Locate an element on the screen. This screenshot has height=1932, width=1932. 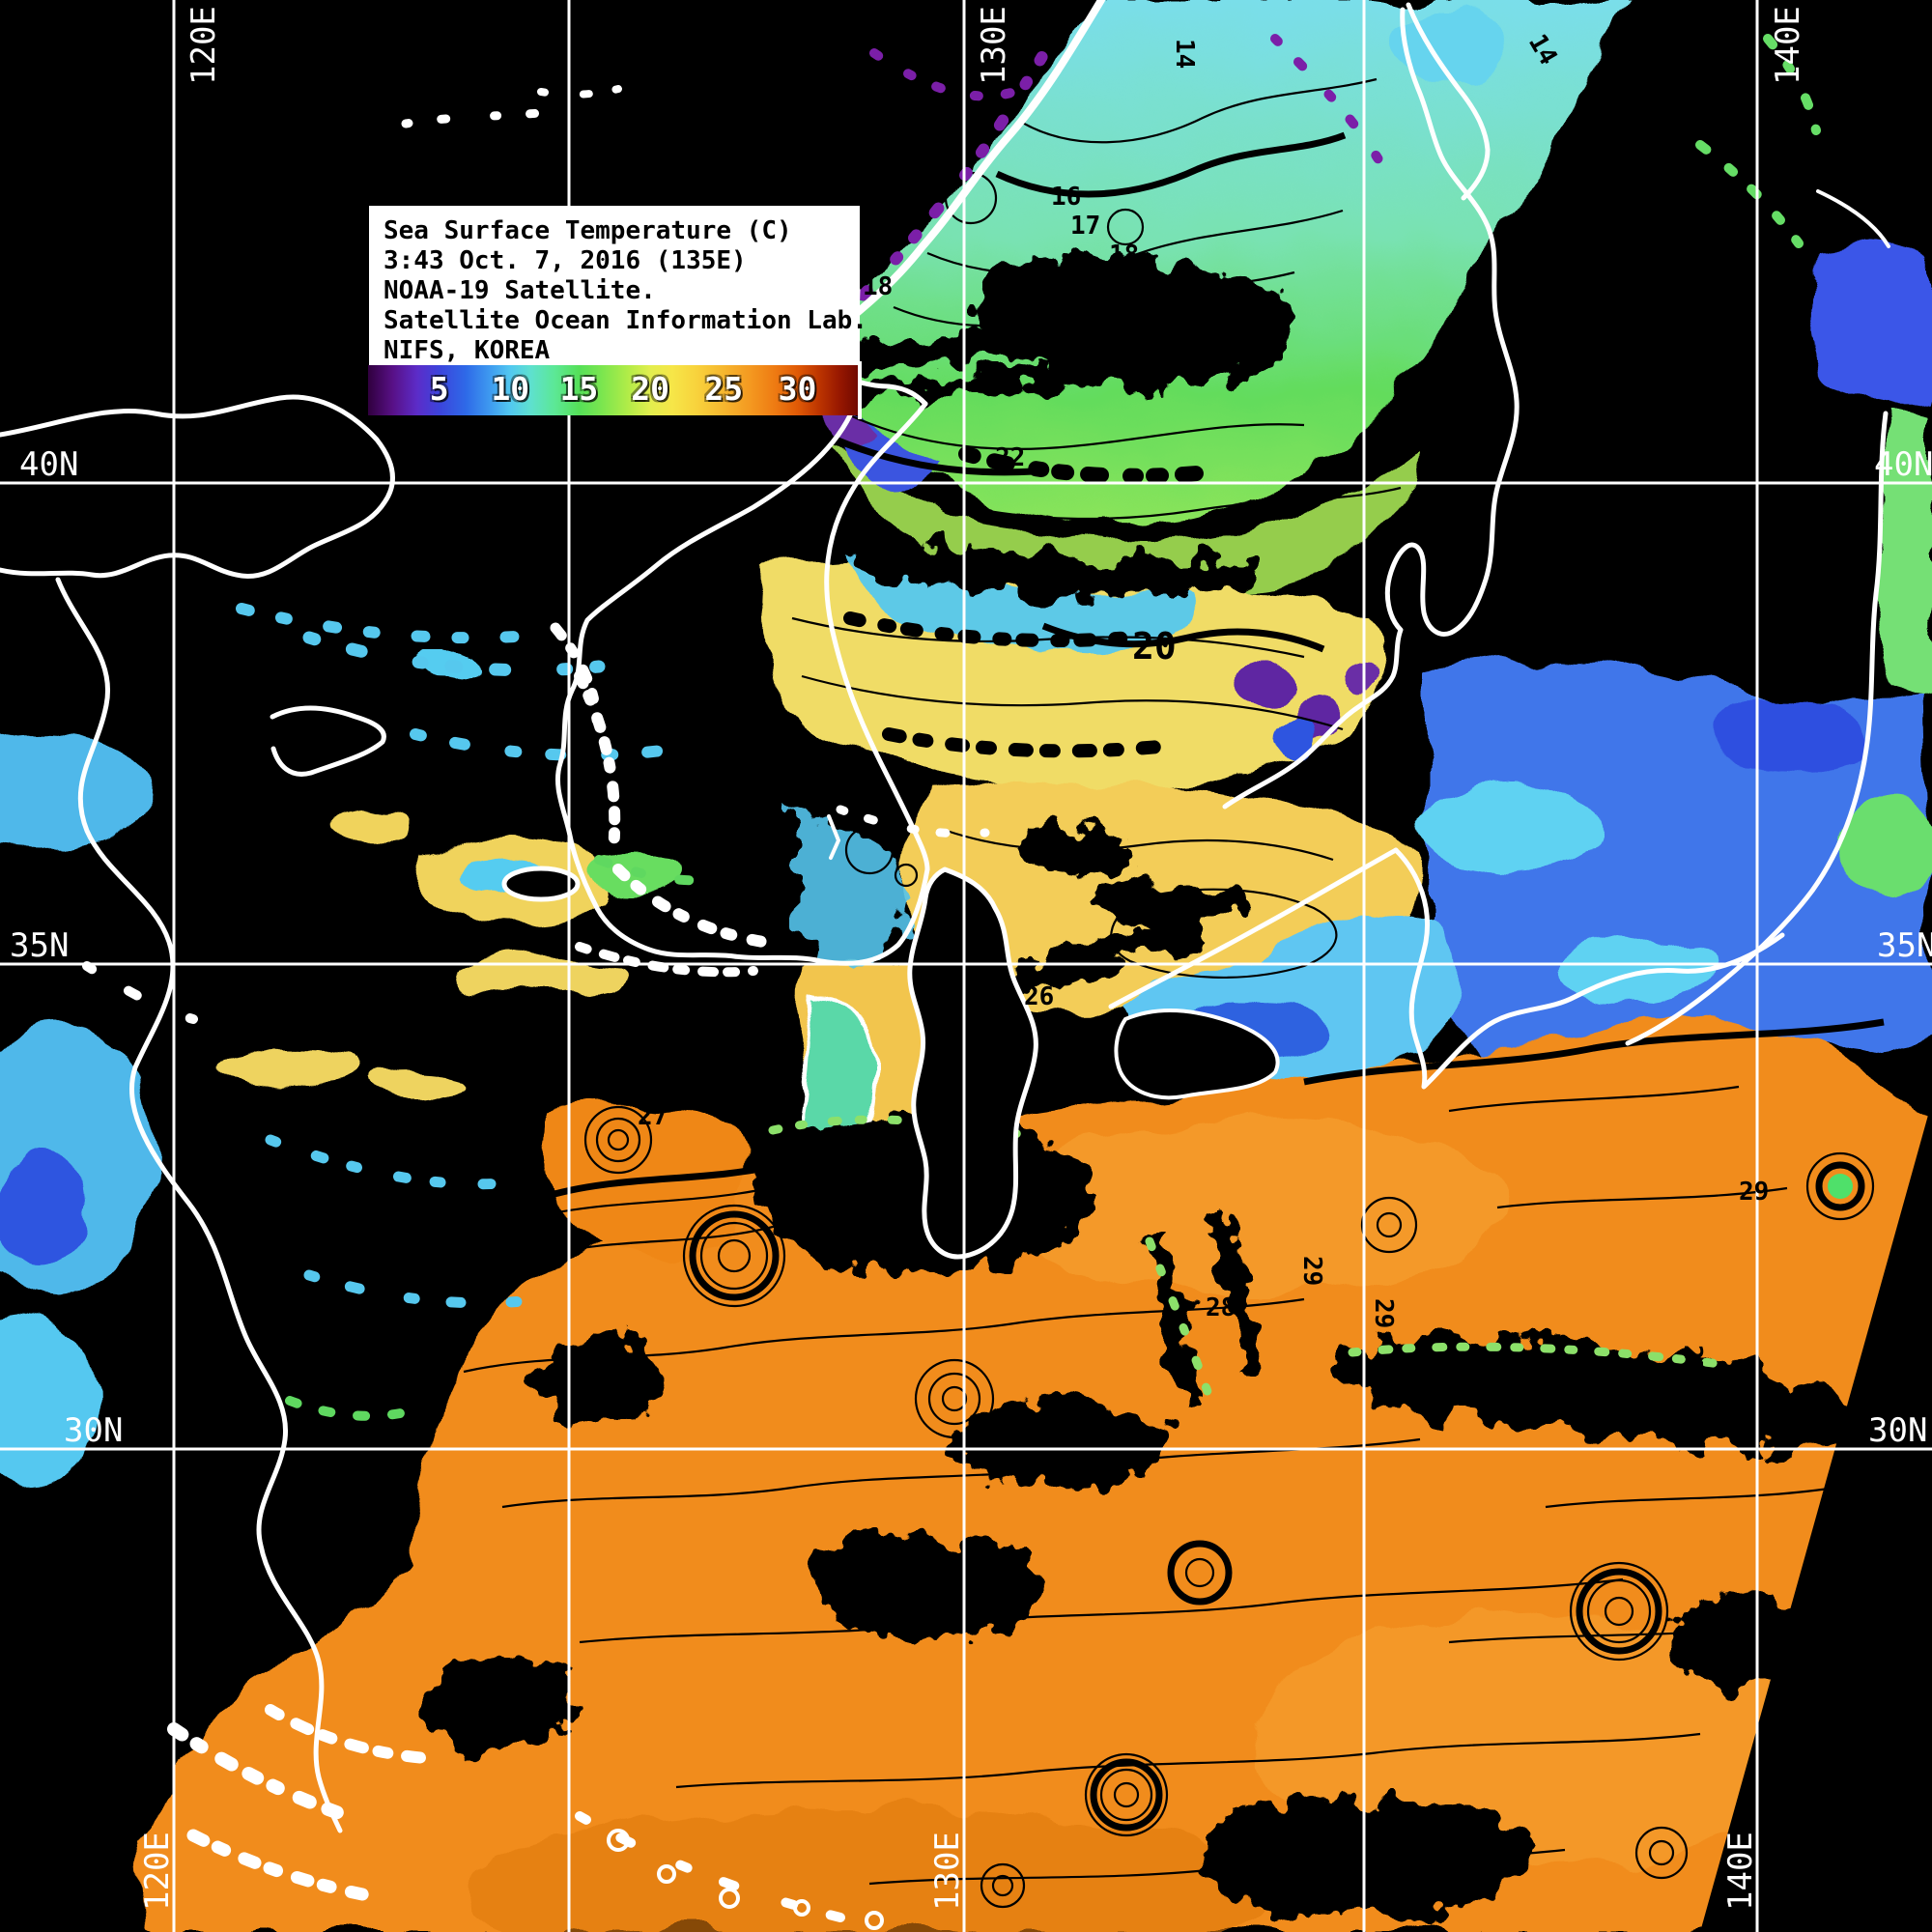
colorbar-tick-20: 20 is located at coordinates (650, 388).